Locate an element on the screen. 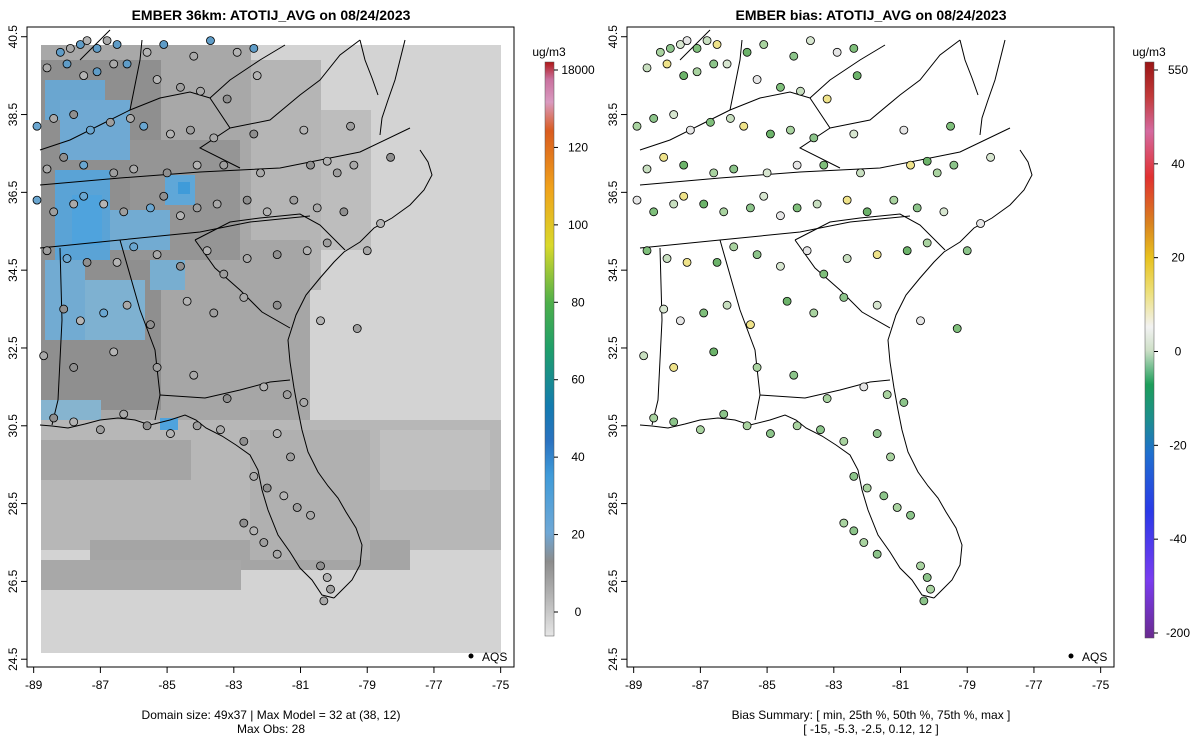  coastline is located at coordinates (982, 87).